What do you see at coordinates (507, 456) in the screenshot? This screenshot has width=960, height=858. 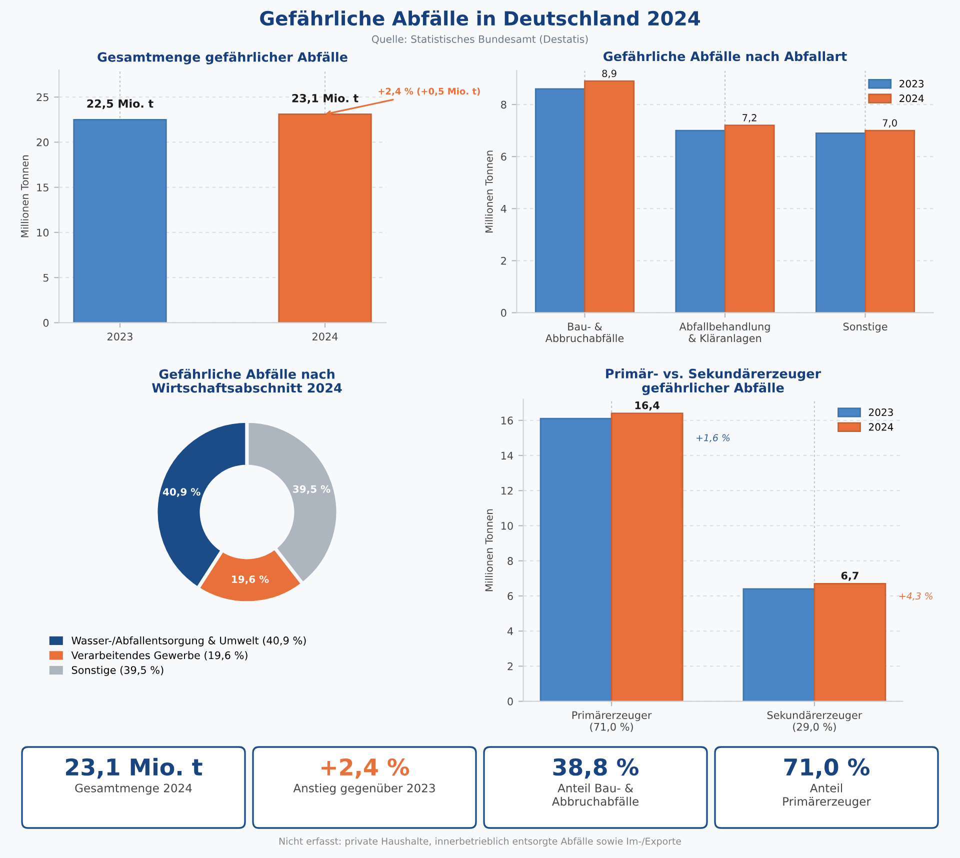 I see `y-tick-label: 14` at bounding box center [507, 456].